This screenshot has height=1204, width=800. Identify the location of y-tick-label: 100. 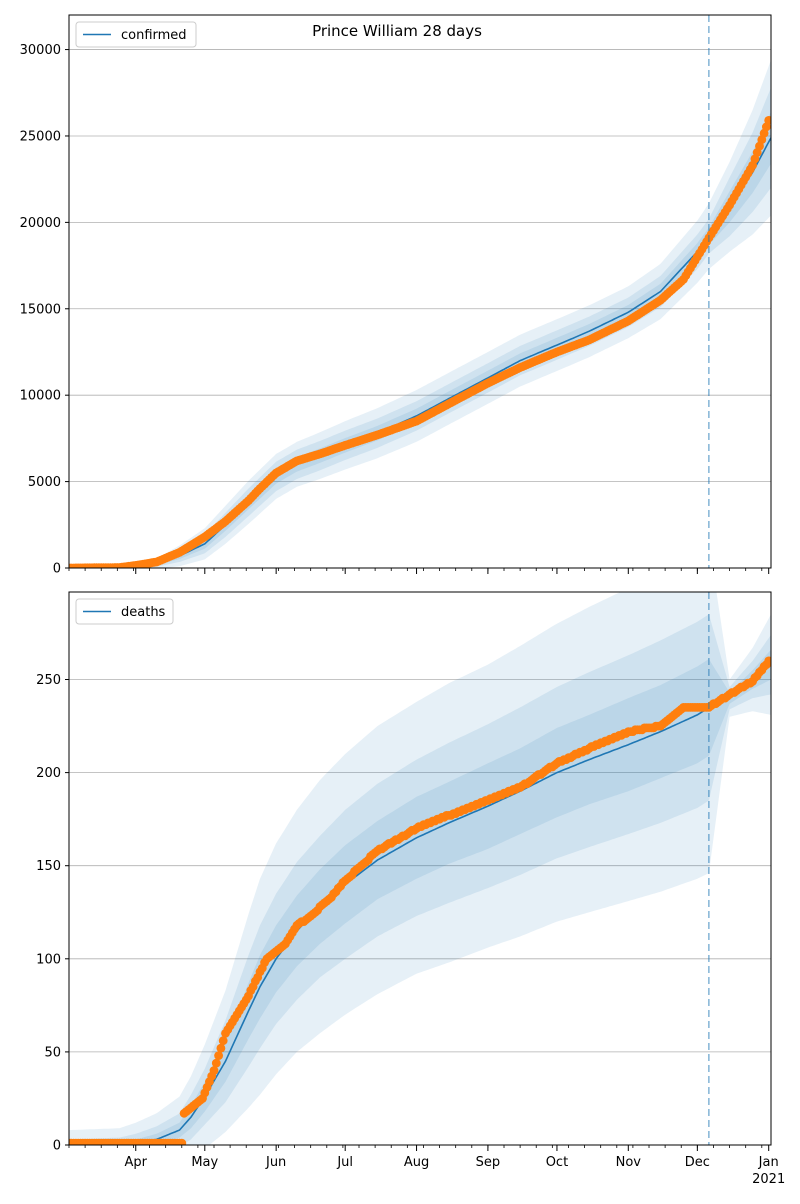
(48, 959).